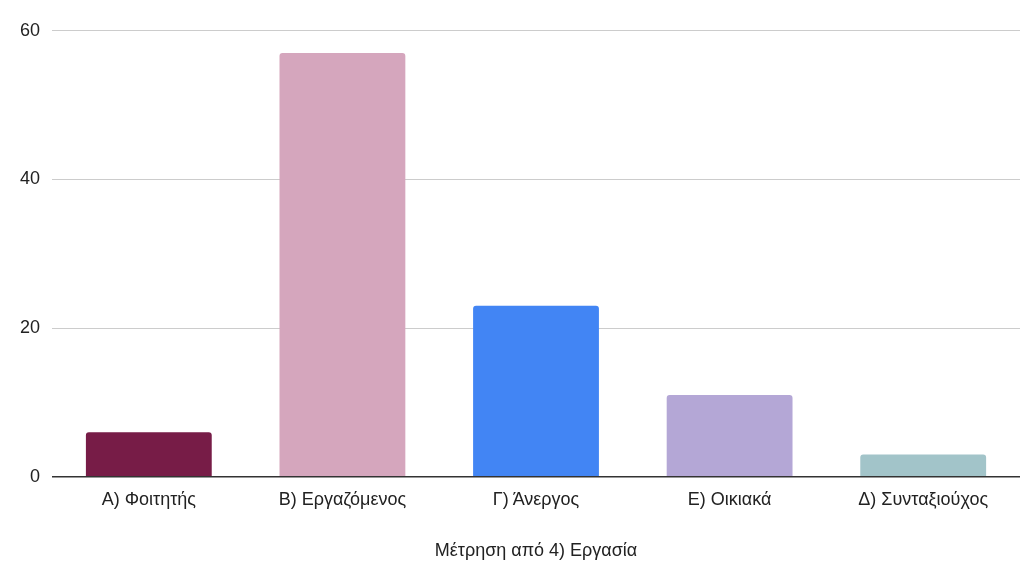  Describe the element at coordinates (30, 178) in the screenshot. I see `y-tick-label: 40` at that location.